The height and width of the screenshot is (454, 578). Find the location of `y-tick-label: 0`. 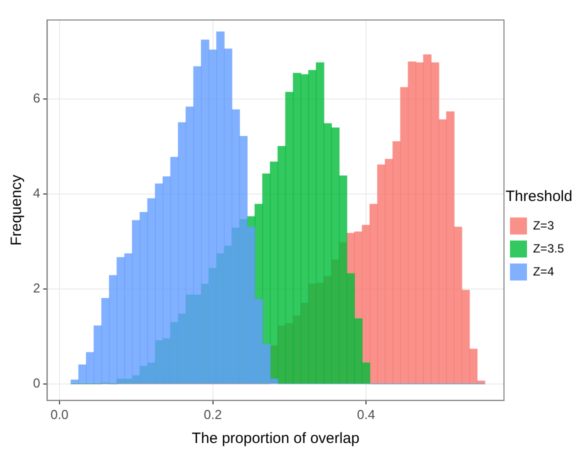

y-tick-label: 0 is located at coordinates (36, 382).